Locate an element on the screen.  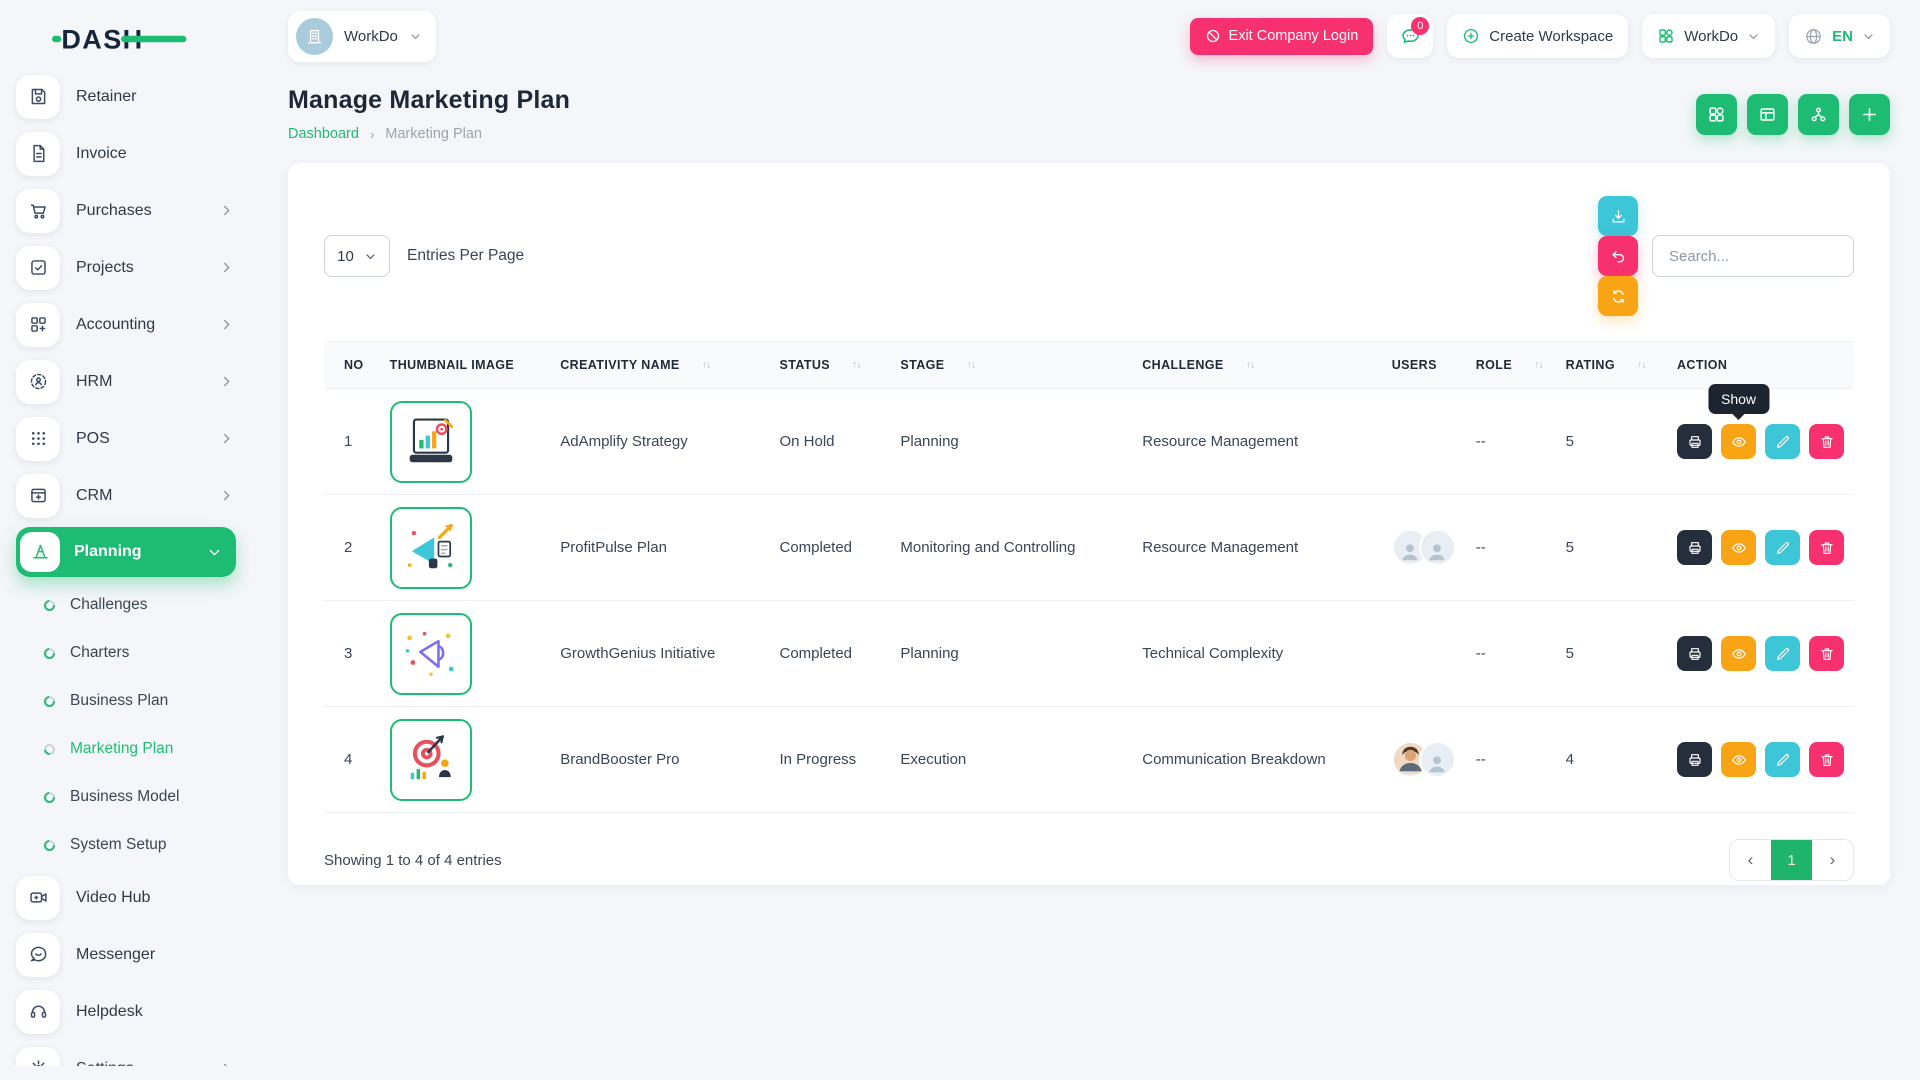
thumbnail-image is located at coordinates (430, 759).